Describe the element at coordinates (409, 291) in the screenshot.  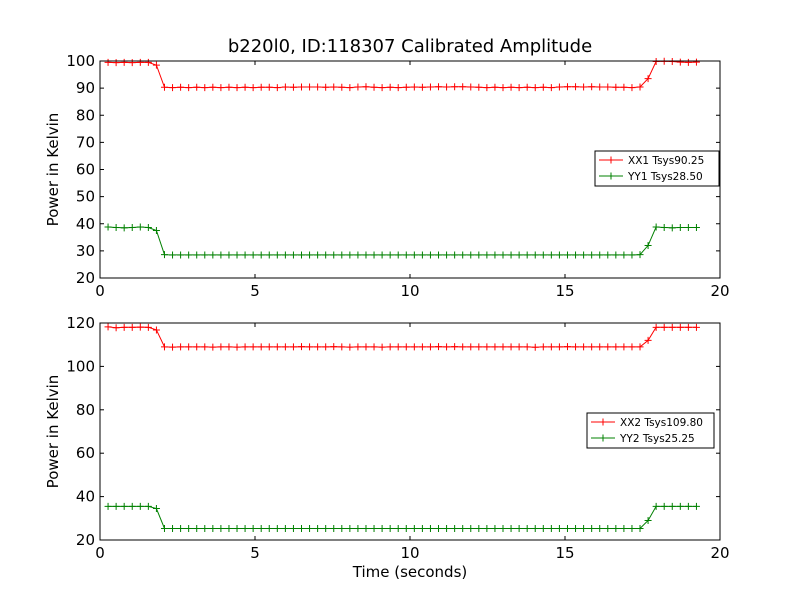
I see `x-tick-label: 10` at that location.